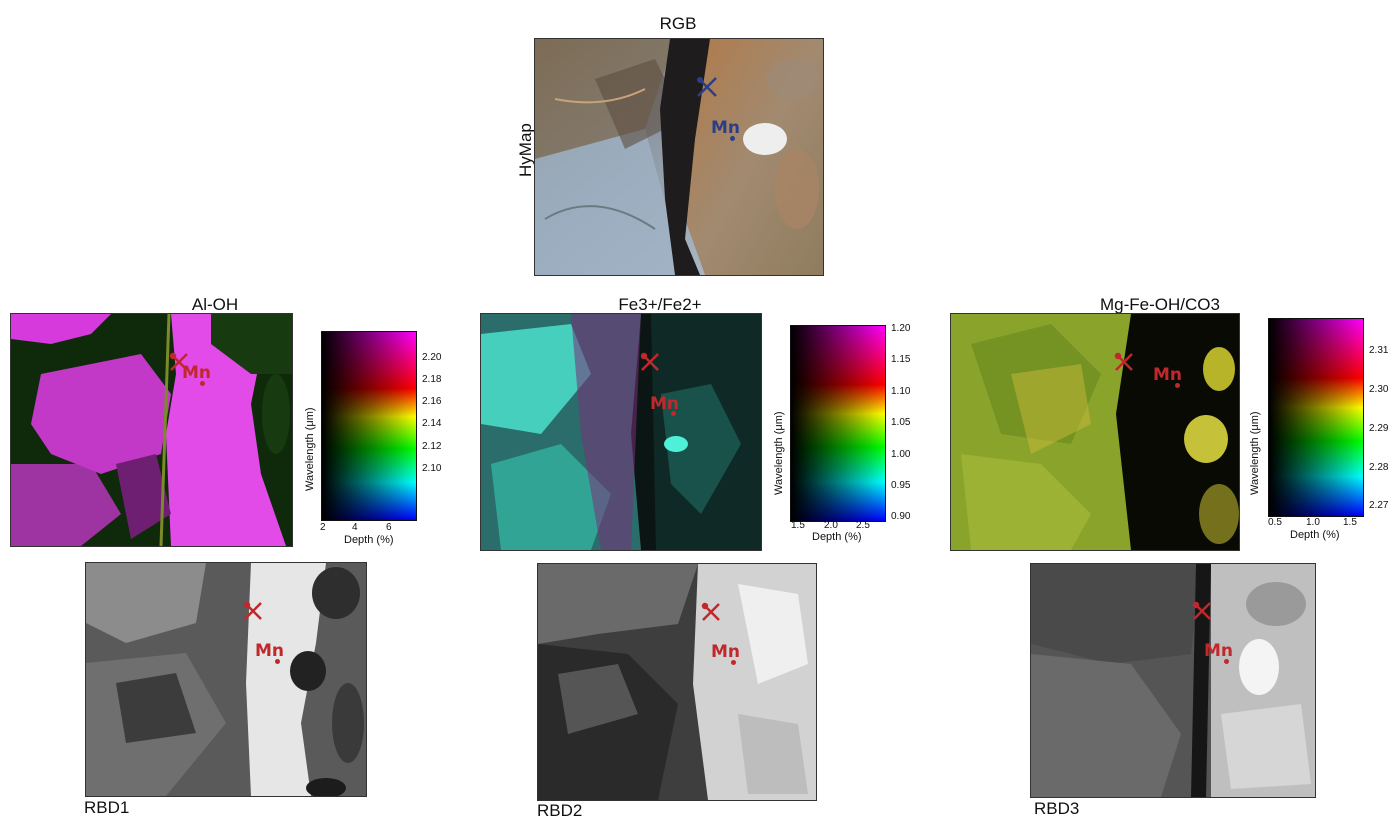  What do you see at coordinates (1275, 522) in the screenshot?
I see `colorbar-xtick: 0.5` at bounding box center [1275, 522].